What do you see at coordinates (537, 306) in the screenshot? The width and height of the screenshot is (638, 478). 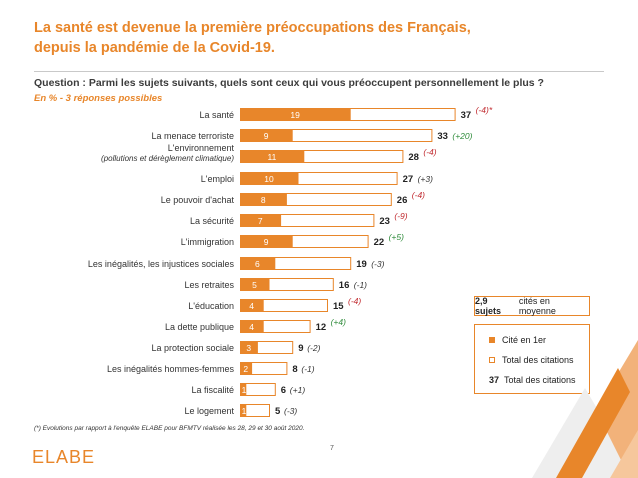 I see `average-text: cités en moyenne` at bounding box center [537, 306].